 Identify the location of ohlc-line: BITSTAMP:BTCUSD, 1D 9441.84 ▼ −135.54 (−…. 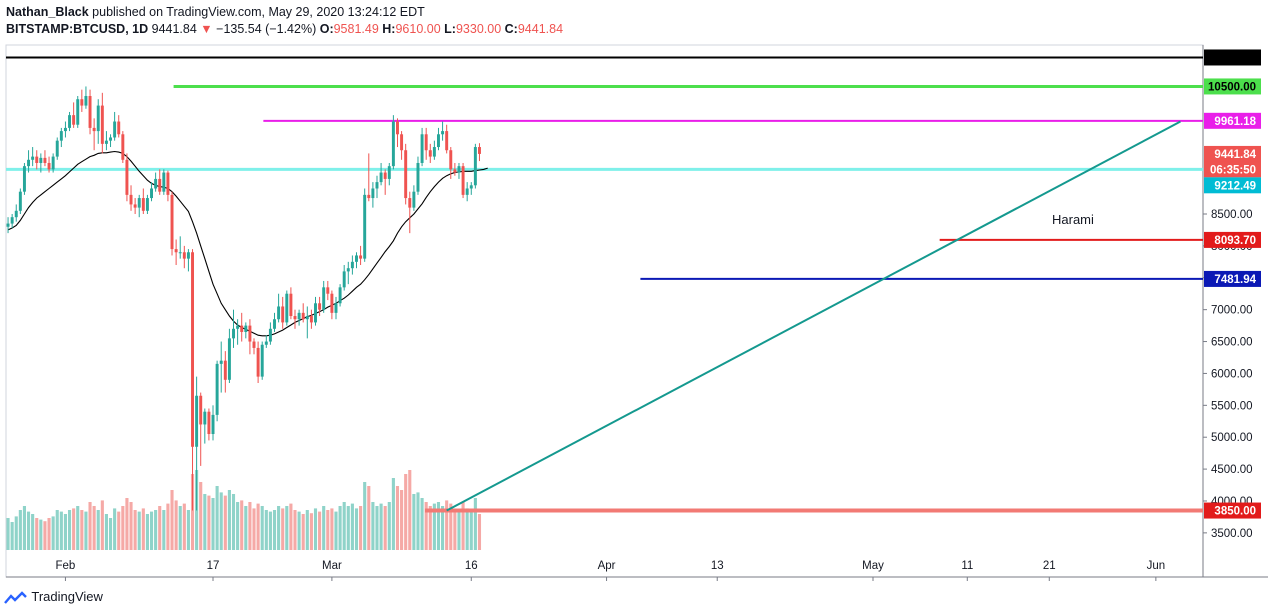
(456, 29).